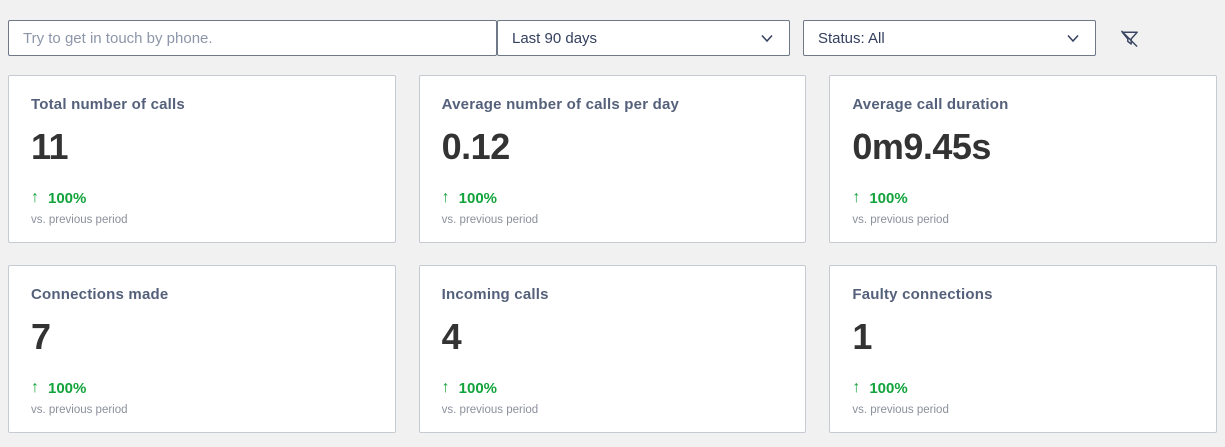 This screenshot has height=447, width=1225. Describe the element at coordinates (560, 104) in the screenshot. I see `card-title: Average number of calls per day` at that location.